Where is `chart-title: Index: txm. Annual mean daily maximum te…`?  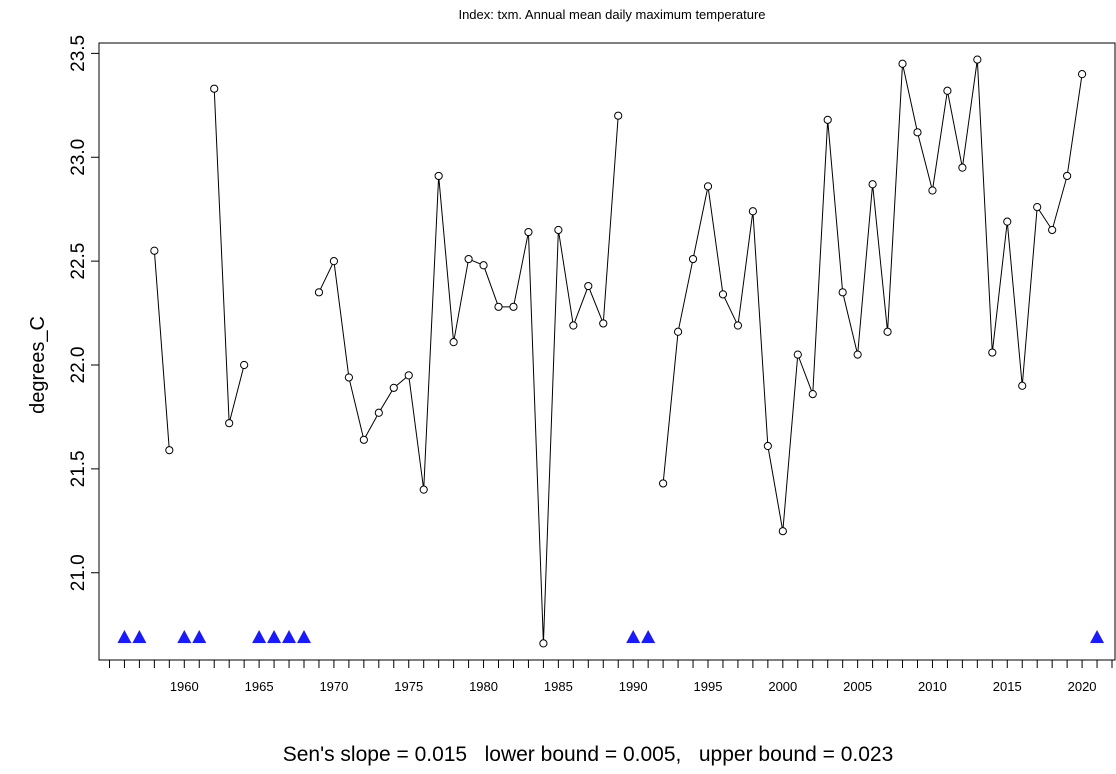 chart-title: Index: txm. Annual mean daily maximum te… is located at coordinates (611, 14).